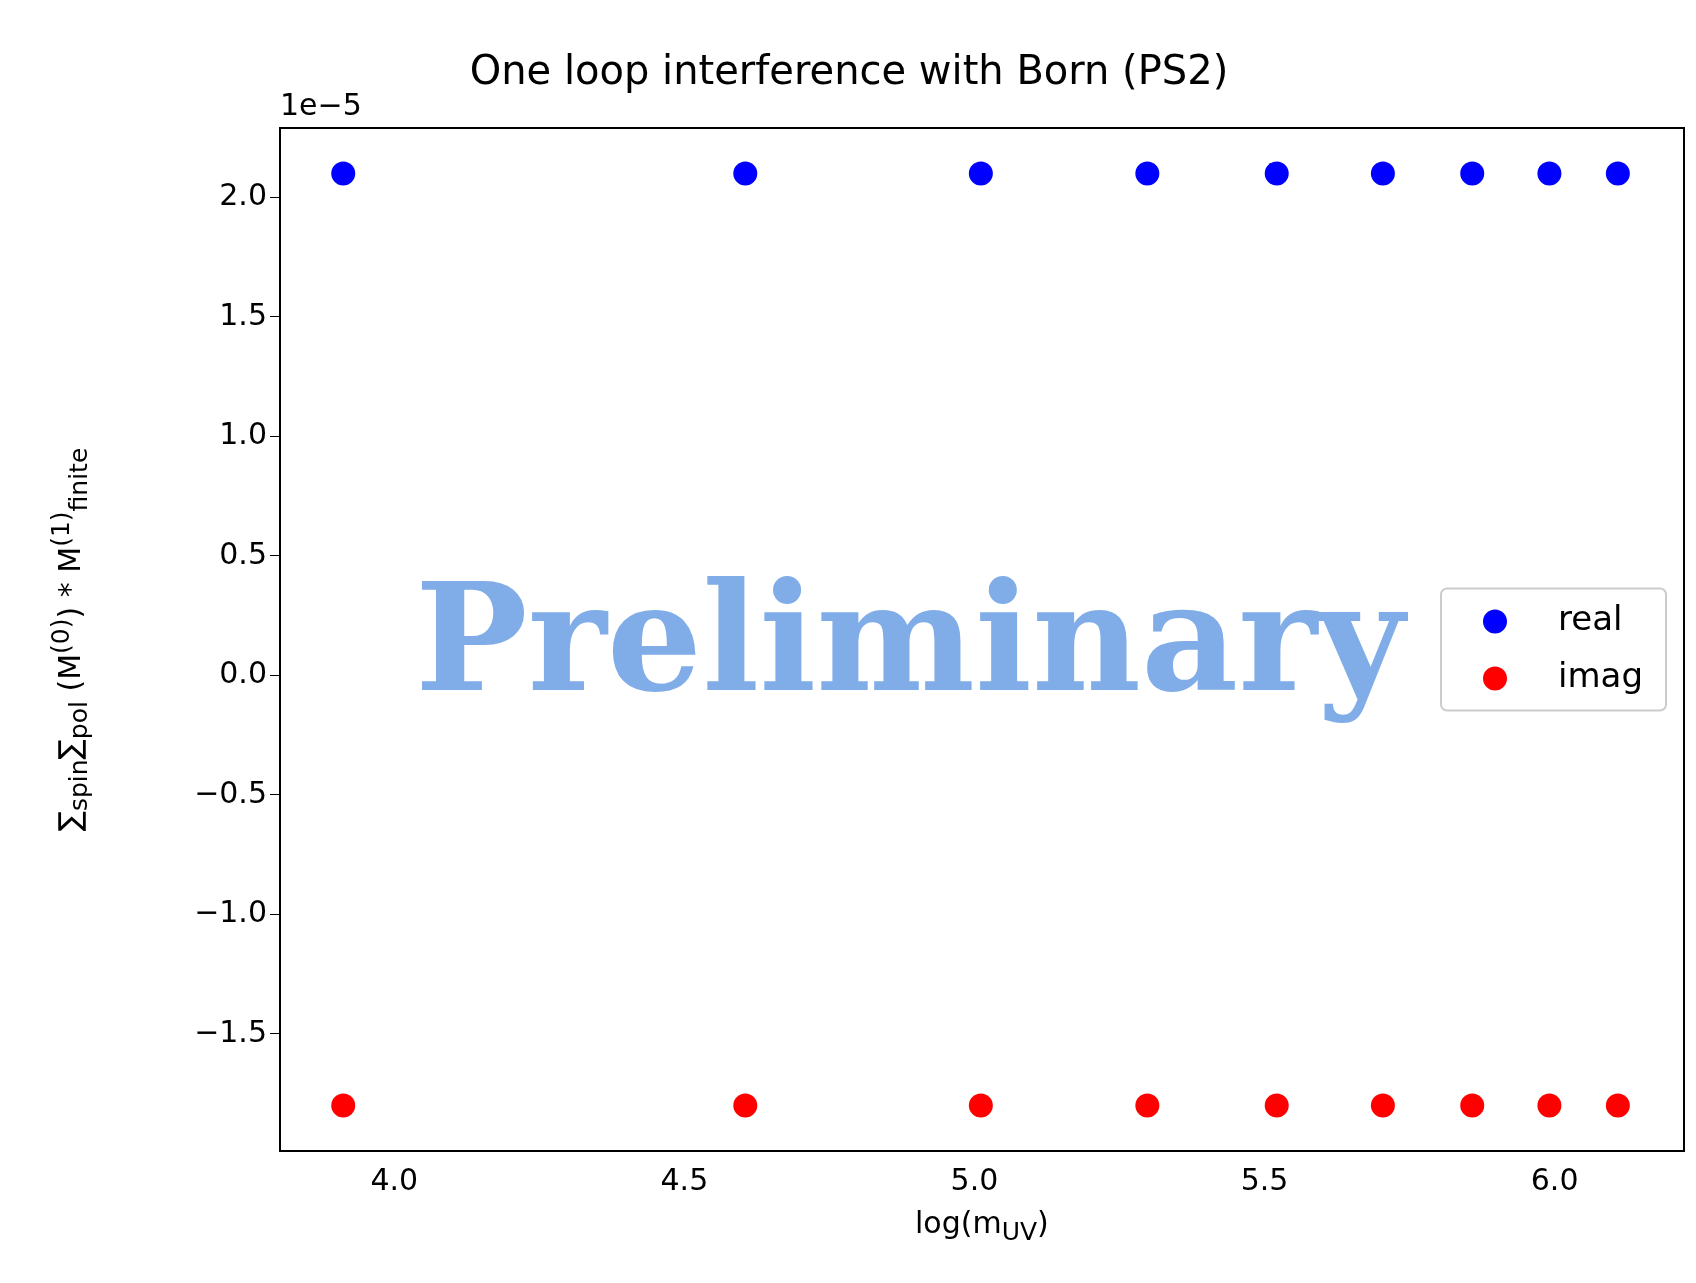  What do you see at coordinates (684, 1179) in the screenshot?
I see `x-tick-label: 4.5` at bounding box center [684, 1179].